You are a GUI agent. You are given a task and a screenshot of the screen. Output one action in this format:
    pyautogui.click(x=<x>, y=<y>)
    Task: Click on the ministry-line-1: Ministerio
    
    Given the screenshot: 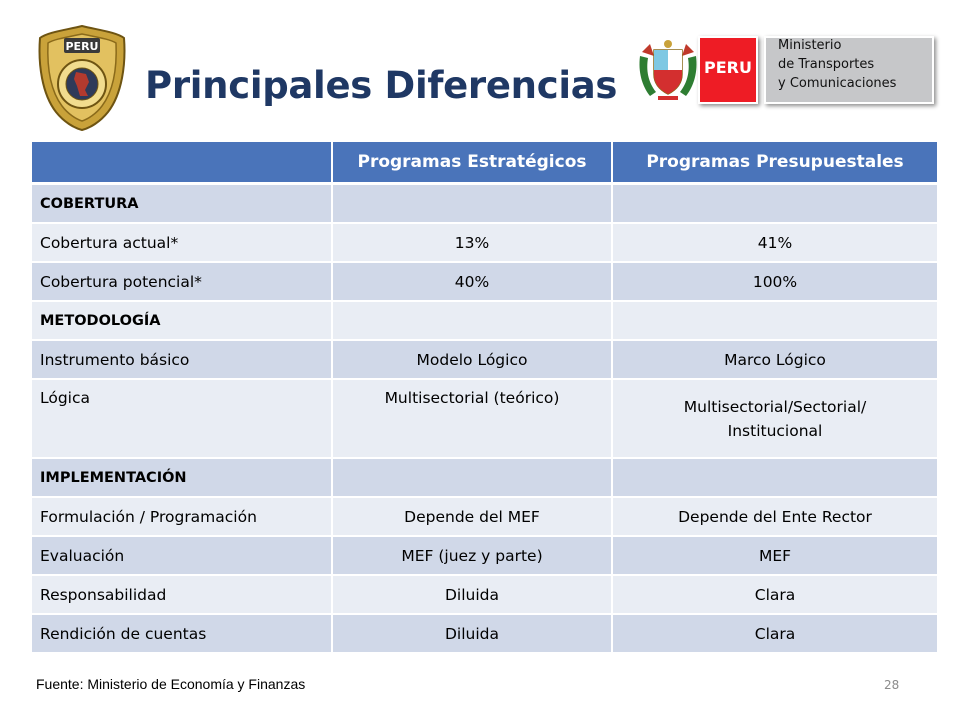 What is the action you would take?
    pyautogui.click(x=810, y=45)
    